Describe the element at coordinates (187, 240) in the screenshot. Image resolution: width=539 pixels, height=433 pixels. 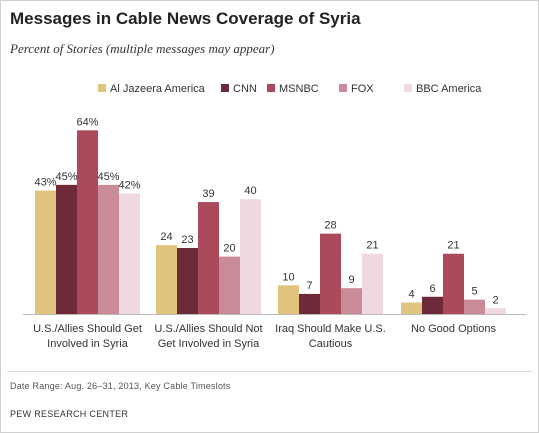
I see `data-label-cnn-1: 23` at that location.